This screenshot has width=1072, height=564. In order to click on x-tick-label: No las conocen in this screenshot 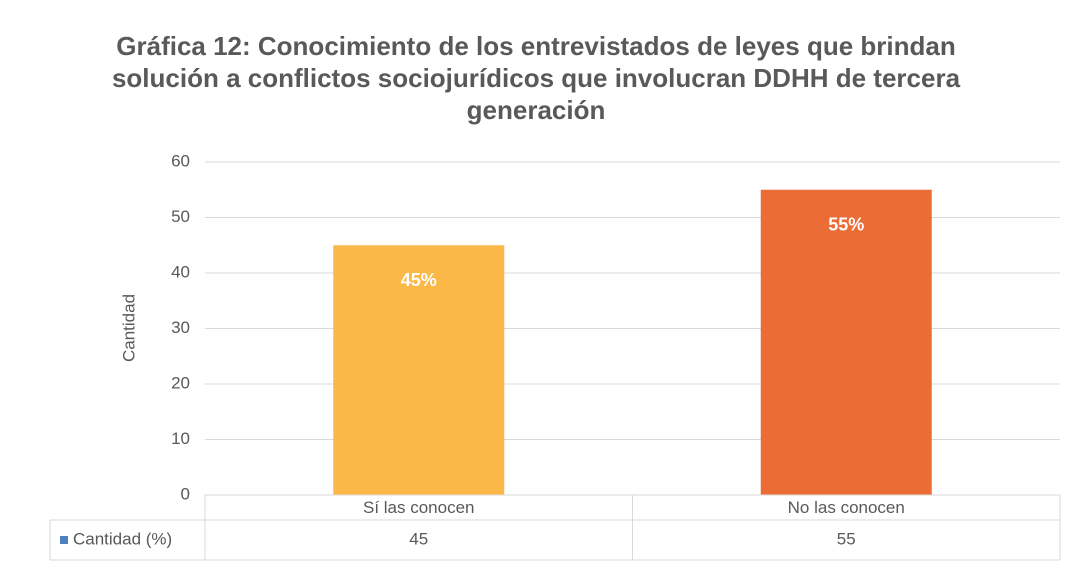, I will do `click(846, 507)`.